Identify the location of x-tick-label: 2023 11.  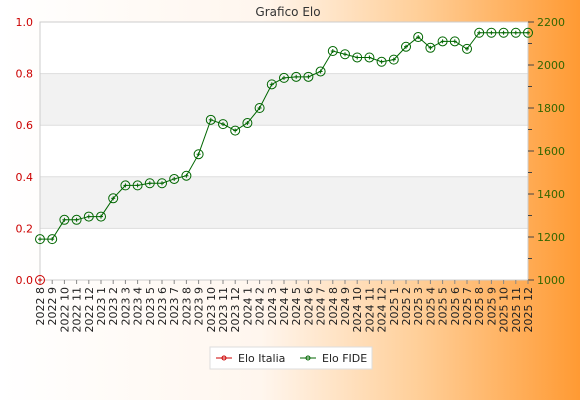
(223, 310).